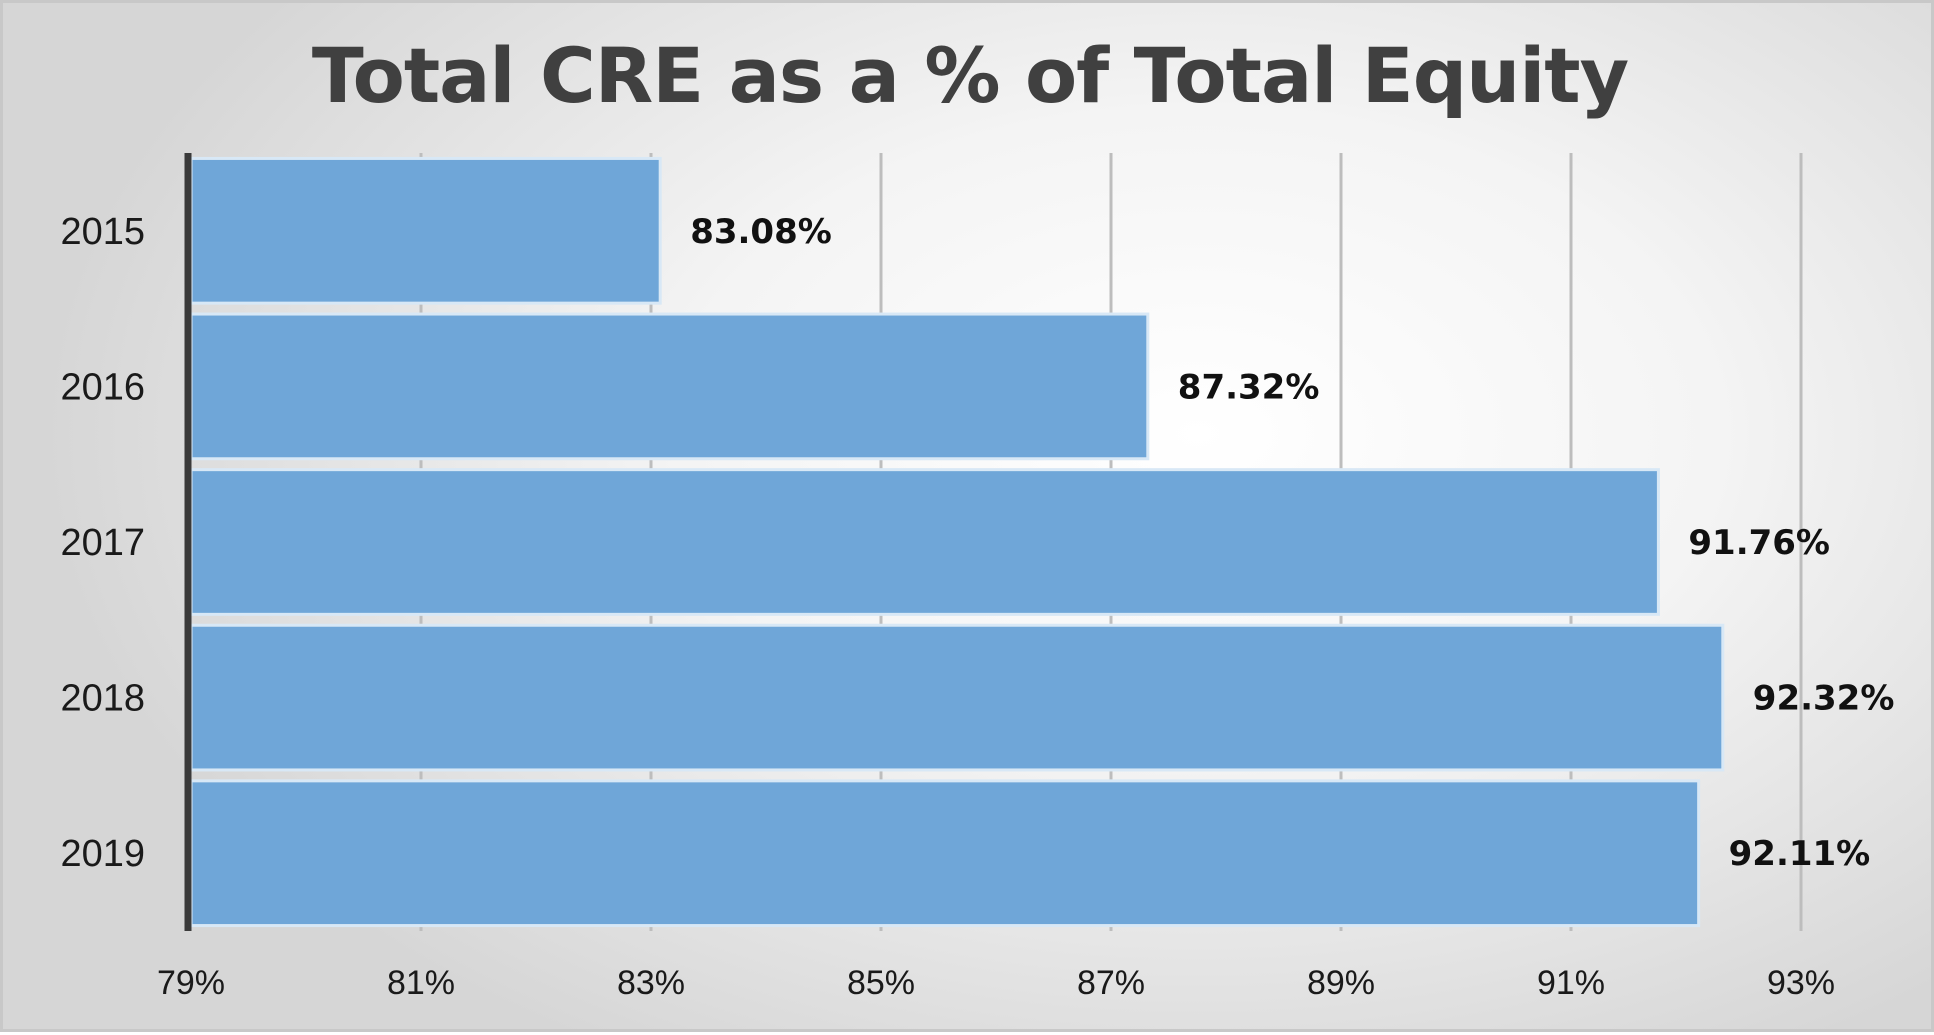 This screenshot has width=1934, height=1035. What do you see at coordinates (1341, 983) in the screenshot?
I see `x-tick-label: 89%` at bounding box center [1341, 983].